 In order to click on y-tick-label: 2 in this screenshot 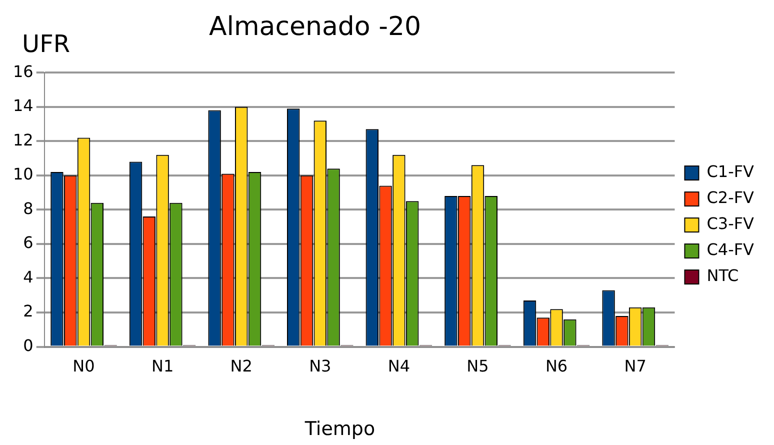, I will do `click(28, 311)`.